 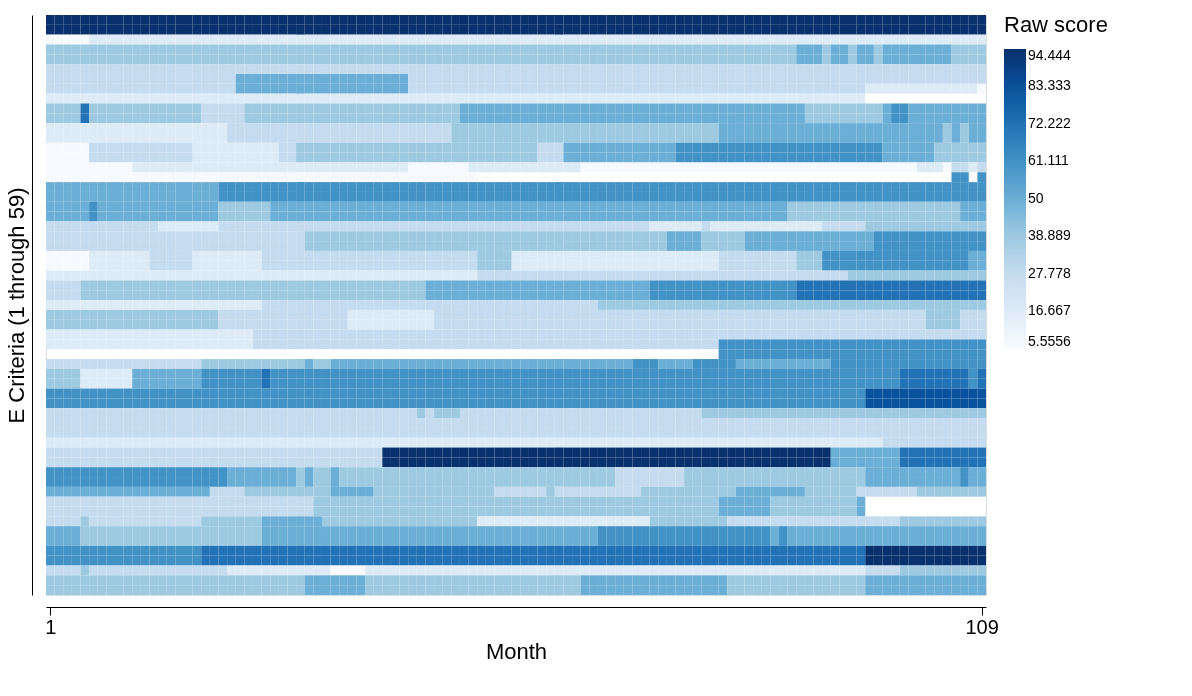 I want to click on color-bar-label: 83.333, so click(x=1050, y=85).